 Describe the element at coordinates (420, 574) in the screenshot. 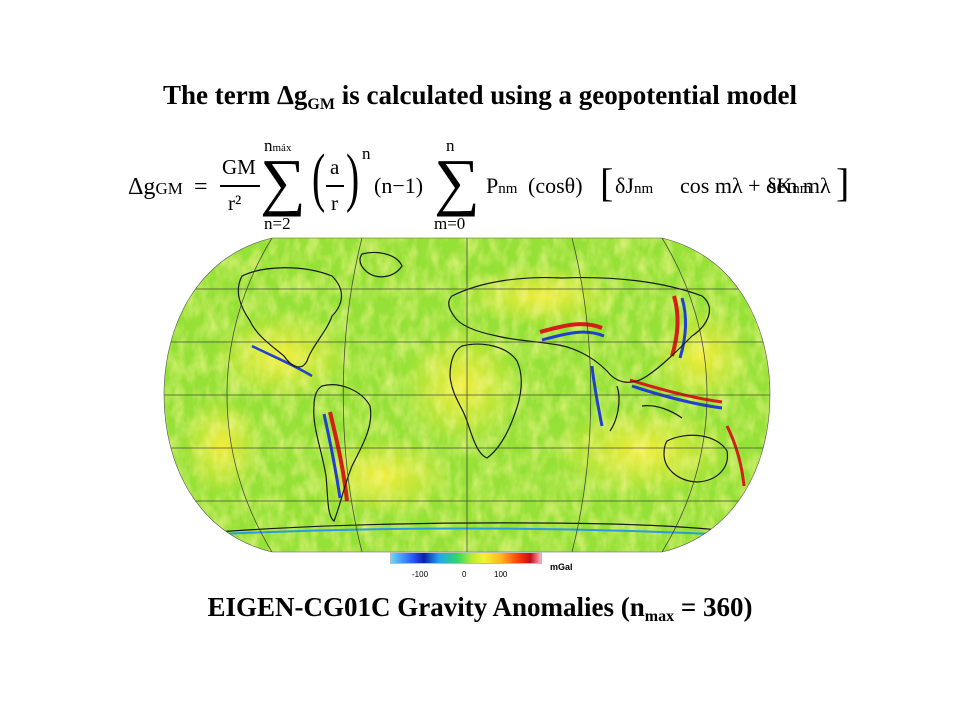

I see `colorbar-tick-neg100: -100` at that location.